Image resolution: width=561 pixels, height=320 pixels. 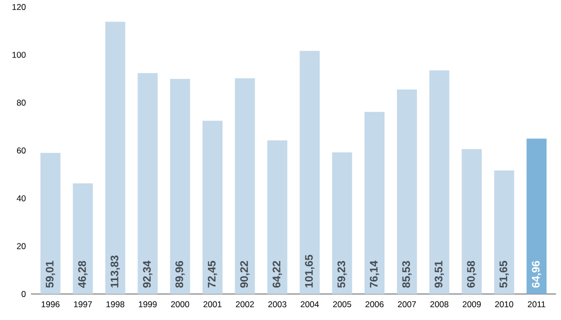 I want to click on data-label: 101,65, so click(x=309, y=271).